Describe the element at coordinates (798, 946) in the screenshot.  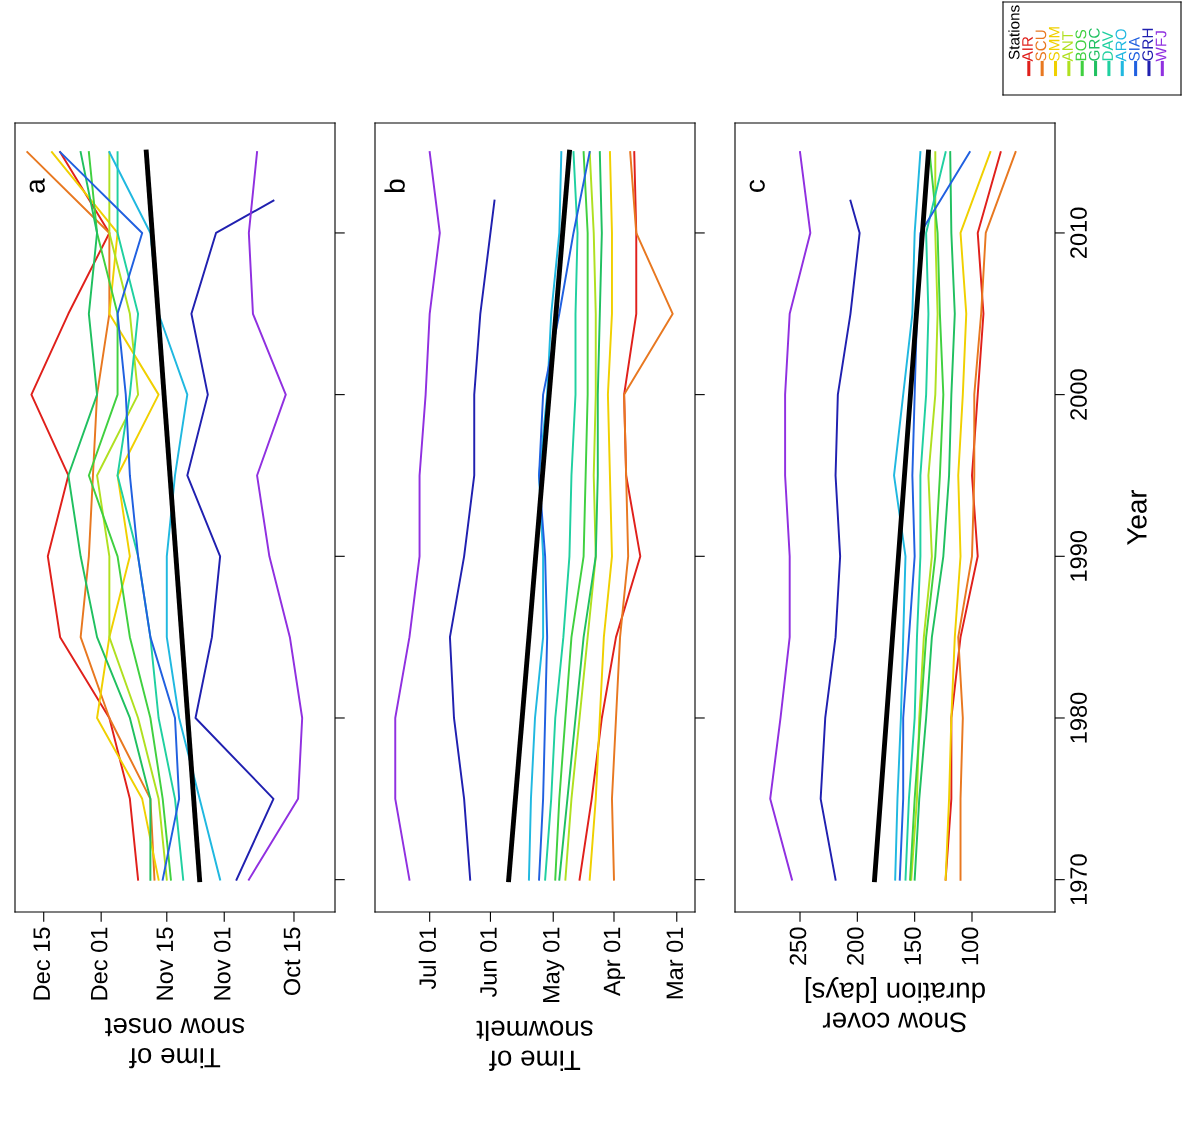
I see `x-tick-label: 250` at that location.